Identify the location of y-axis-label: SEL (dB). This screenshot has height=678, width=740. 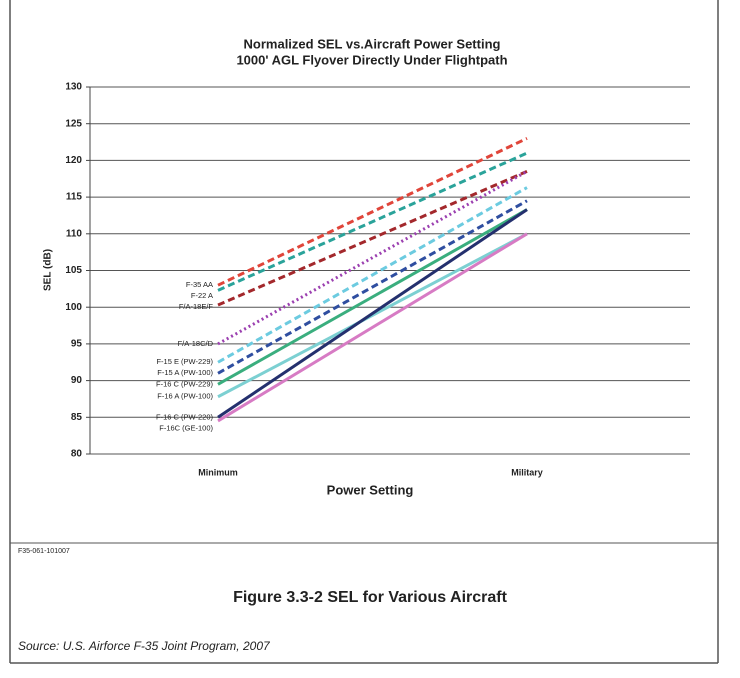
(48, 270).